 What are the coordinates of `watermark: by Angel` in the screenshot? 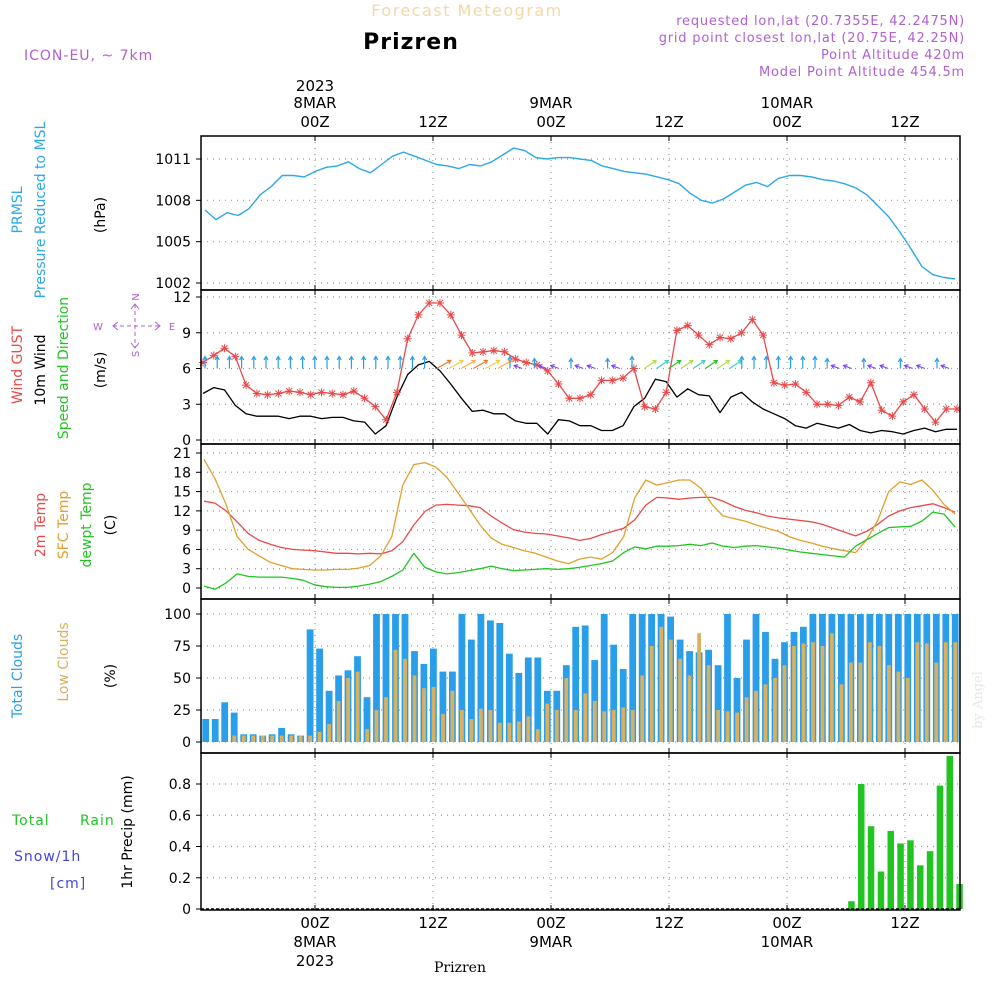 It's located at (978, 700).